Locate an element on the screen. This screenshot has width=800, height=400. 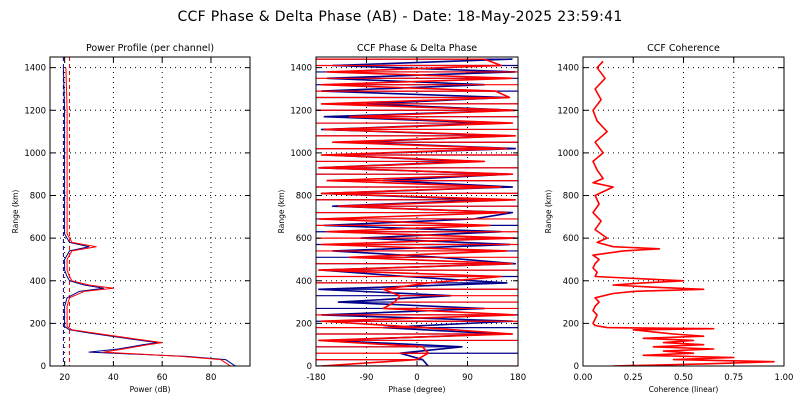
coherence-ytick-label: 1000 is located at coordinates (568, 154).